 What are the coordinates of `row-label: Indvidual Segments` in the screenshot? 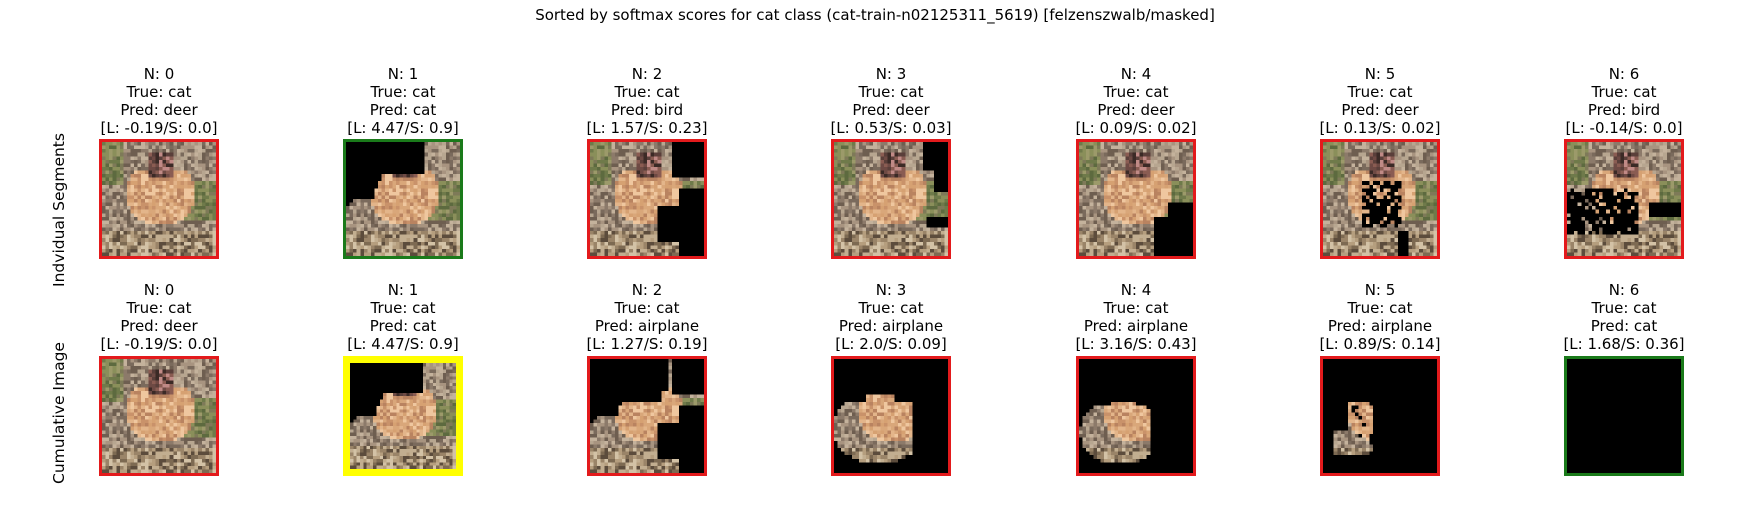 It's located at (59, 210).